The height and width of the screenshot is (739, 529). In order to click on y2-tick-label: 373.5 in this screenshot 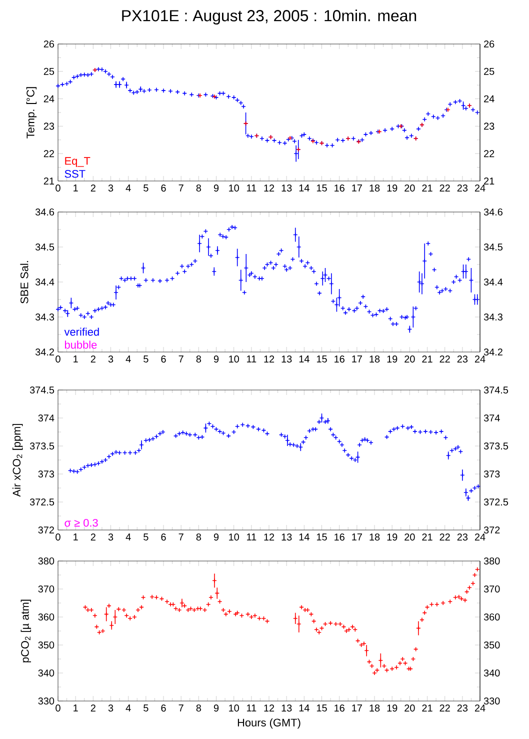, I will do `click(496, 446)`.